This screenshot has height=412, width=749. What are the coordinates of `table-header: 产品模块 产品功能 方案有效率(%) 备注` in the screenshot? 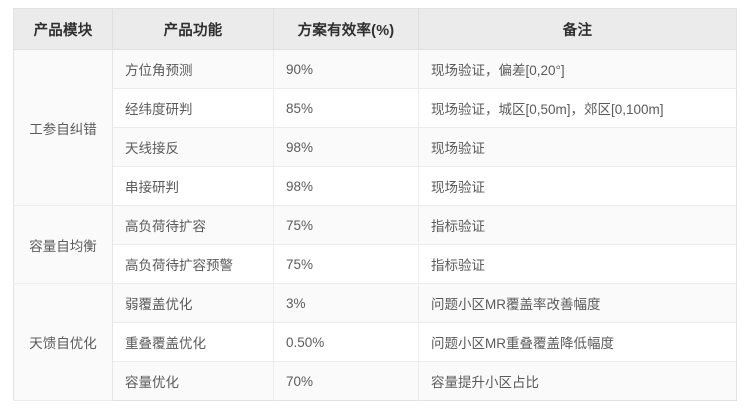 It's located at (375, 29).